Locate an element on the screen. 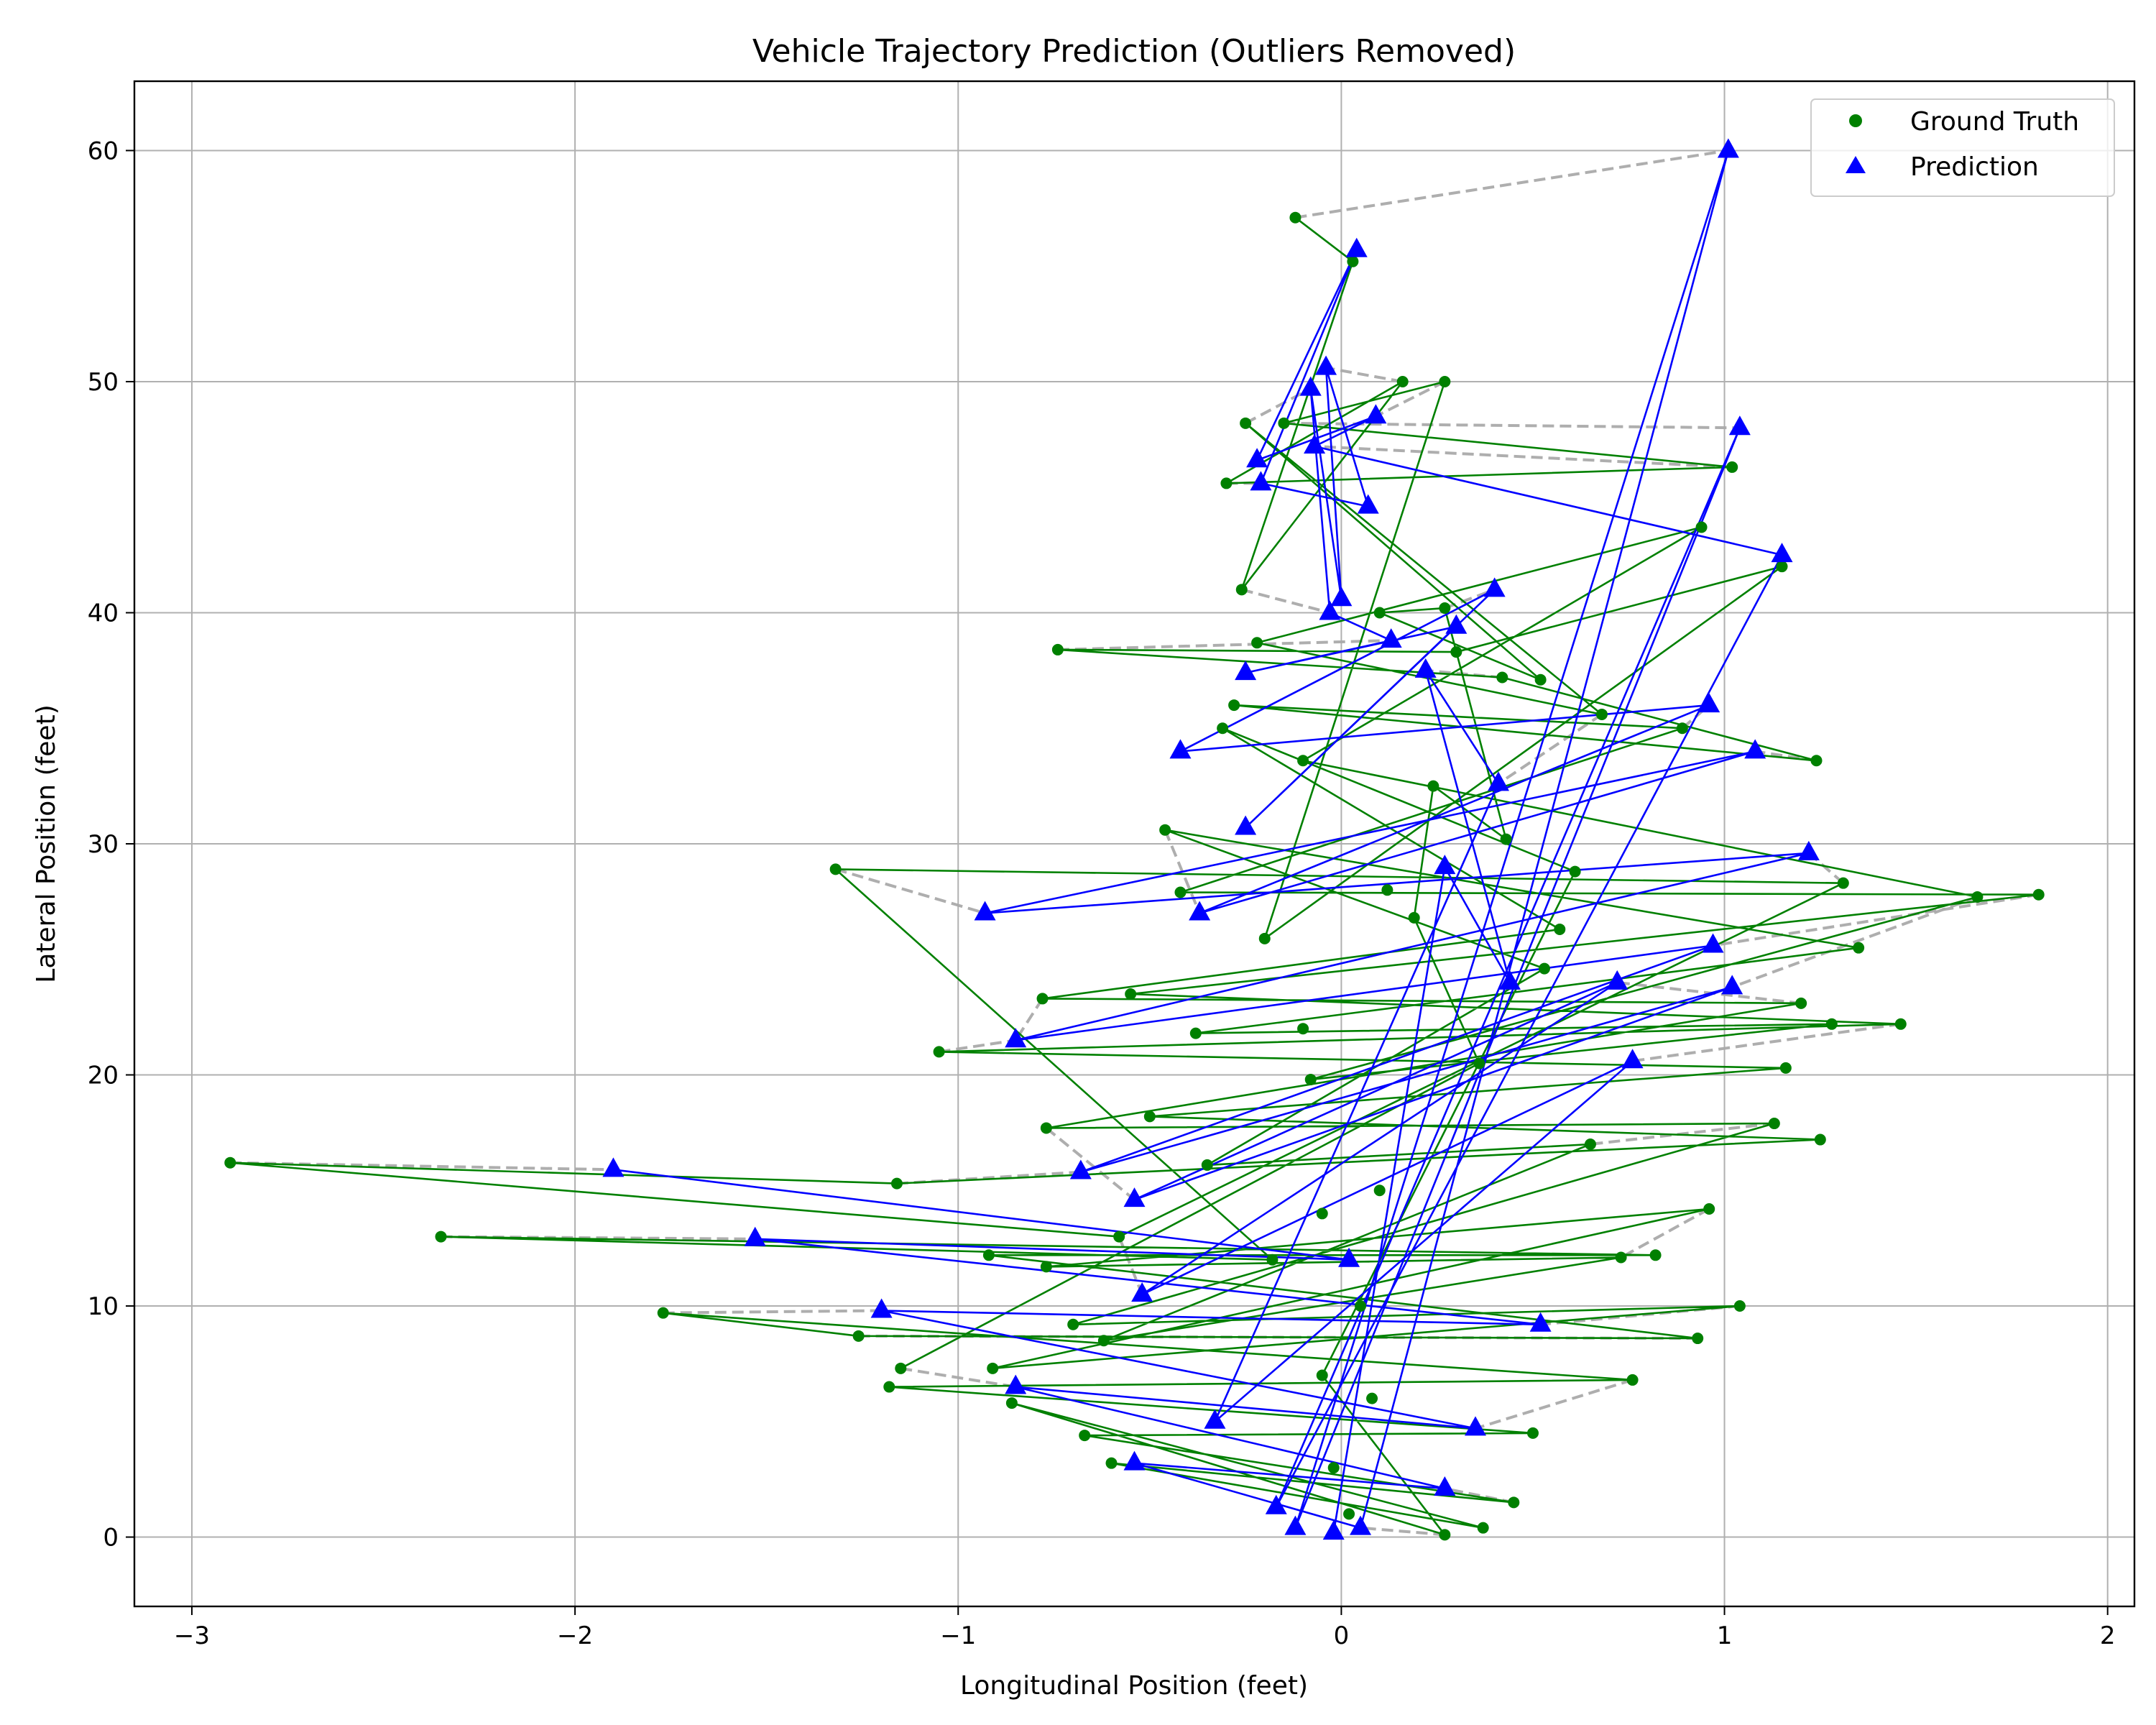  x-tick-label: 2 is located at coordinates (2108, 1636).